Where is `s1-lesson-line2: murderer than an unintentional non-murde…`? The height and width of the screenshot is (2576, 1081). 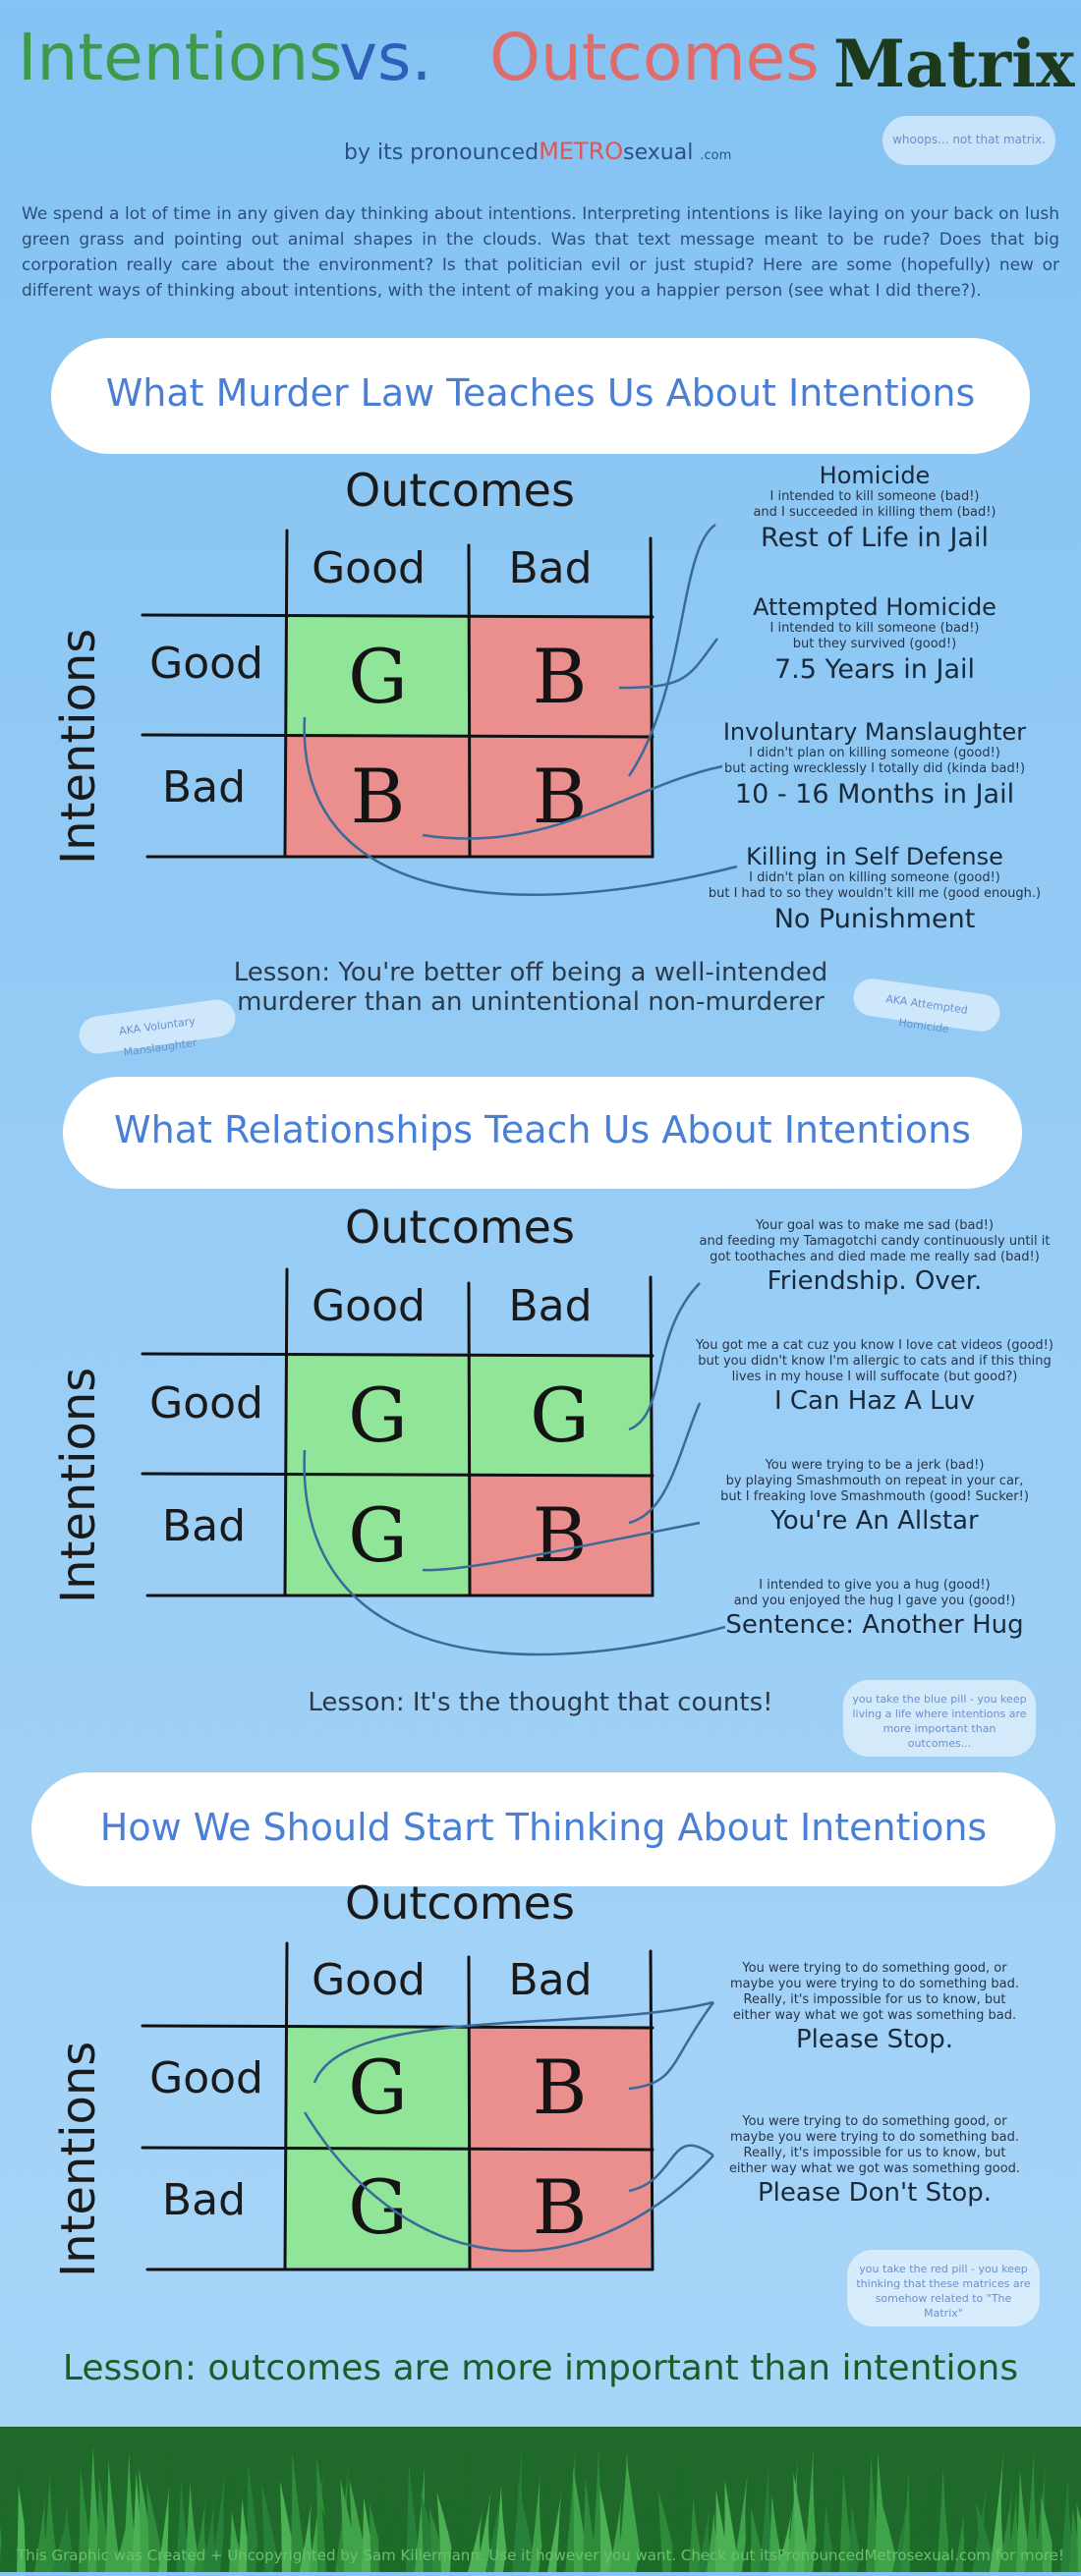
s1-lesson-line2: murderer than an unintentional non-murde… is located at coordinates (531, 1002).